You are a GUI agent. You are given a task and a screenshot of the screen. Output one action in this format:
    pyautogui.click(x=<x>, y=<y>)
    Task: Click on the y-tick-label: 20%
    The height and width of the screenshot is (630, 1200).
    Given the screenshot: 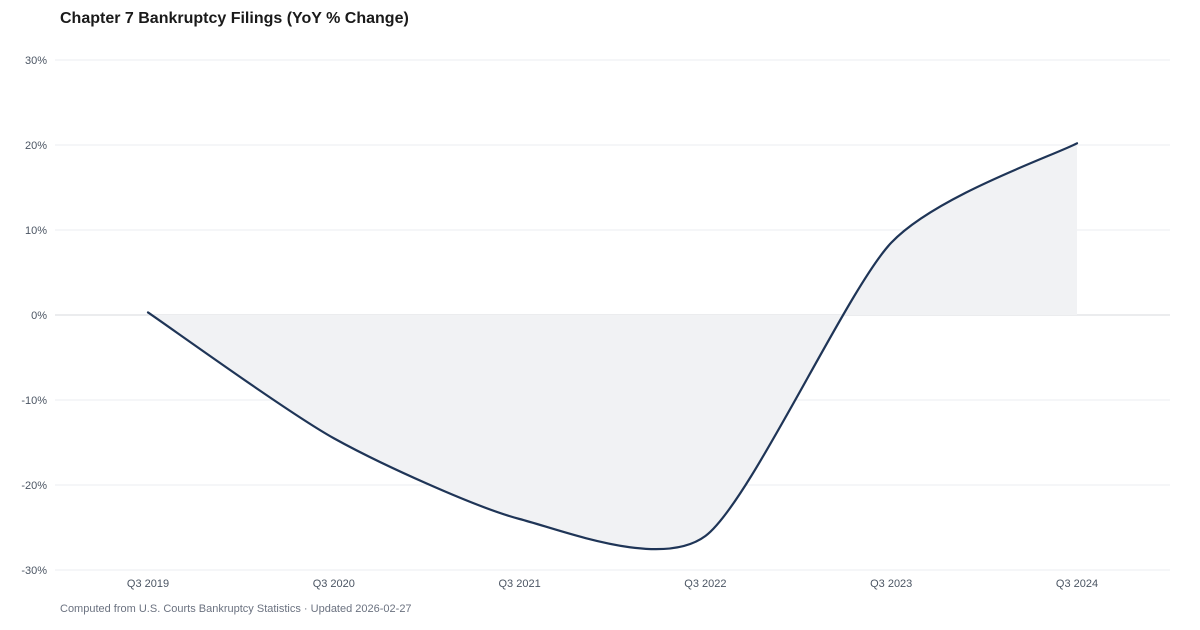 What is the action you would take?
    pyautogui.click(x=36, y=146)
    